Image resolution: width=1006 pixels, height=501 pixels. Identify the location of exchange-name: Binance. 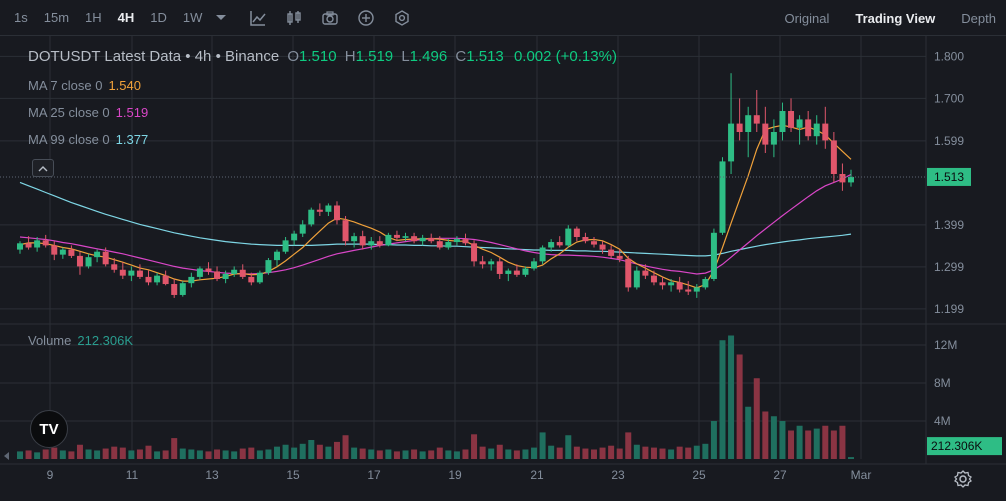
(252, 56).